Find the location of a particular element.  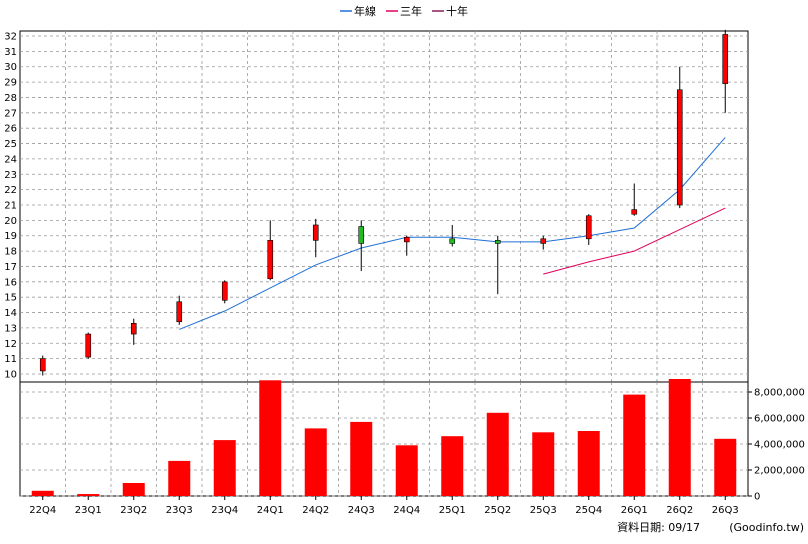

price-tick-label: 17 is located at coordinates (10, 267).